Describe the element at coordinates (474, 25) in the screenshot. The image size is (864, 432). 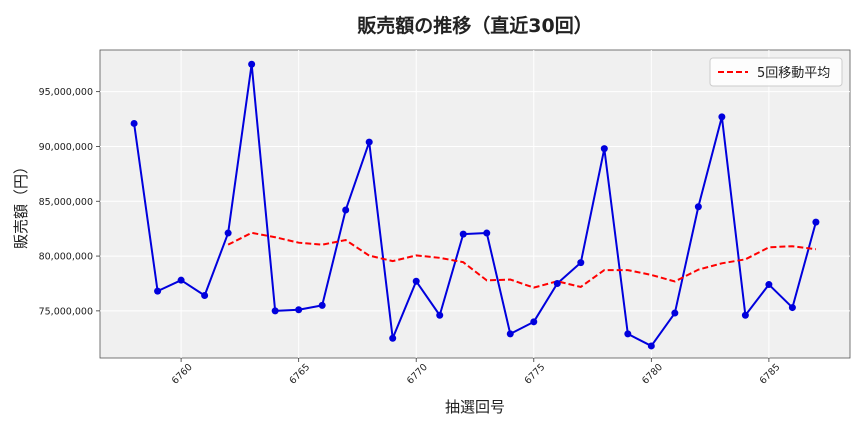
I see `chart-title: 販売額の推移（直近30回）` at that location.